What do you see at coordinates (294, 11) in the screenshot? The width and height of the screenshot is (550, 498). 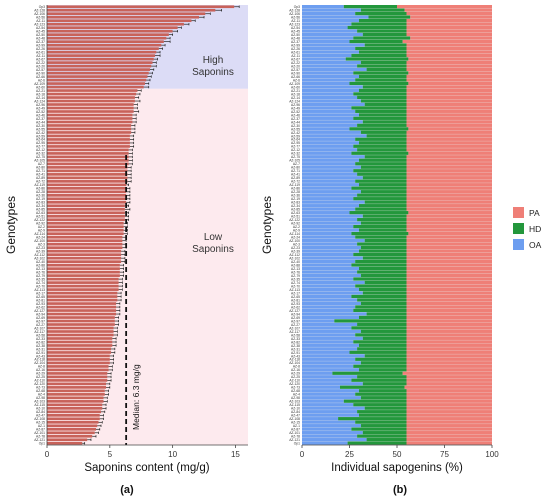 I see `genotype-tick-label: AZ-128` at bounding box center [294, 11].